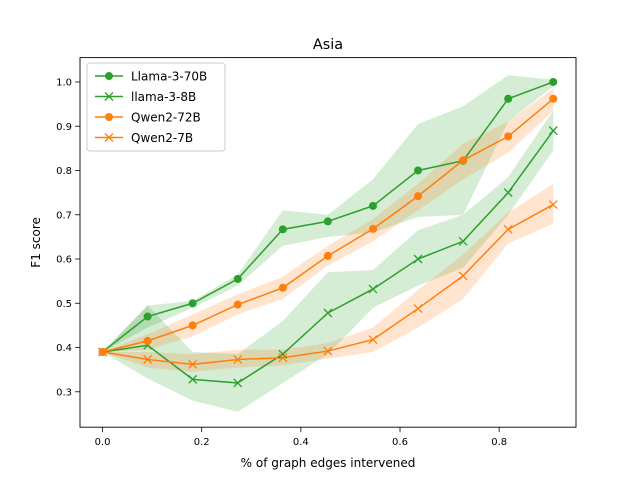 The image size is (640, 480). Describe the element at coordinates (328, 45) in the screenshot. I see `chart-title: Asia` at that location.